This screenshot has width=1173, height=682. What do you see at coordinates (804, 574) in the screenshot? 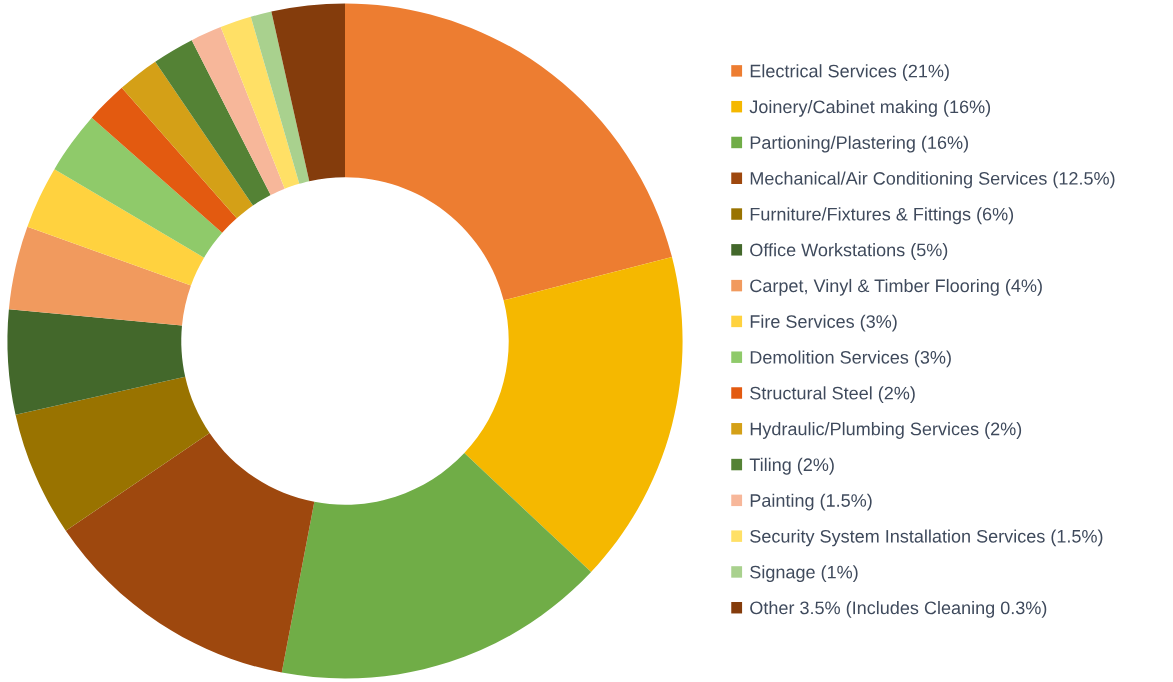
I see `legend-label: Signage (1%)` at bounding box center [804, 574].